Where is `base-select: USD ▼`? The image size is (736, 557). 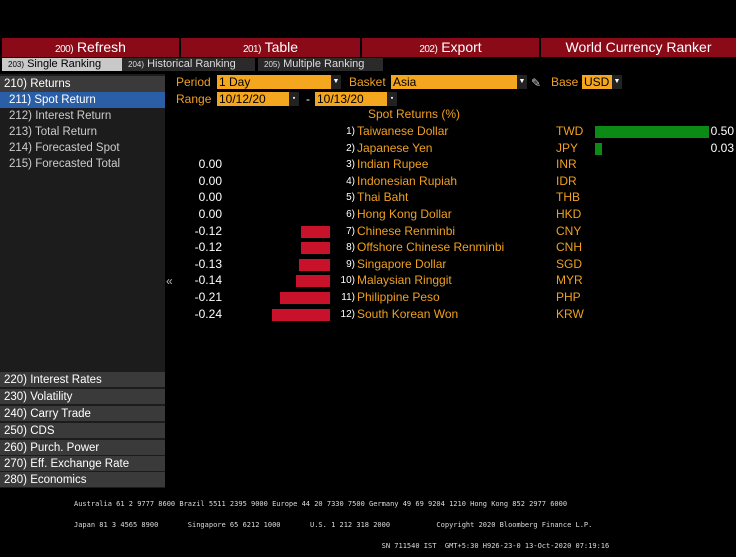
base-select: USD ▼ is located at coordinates (602, 82).